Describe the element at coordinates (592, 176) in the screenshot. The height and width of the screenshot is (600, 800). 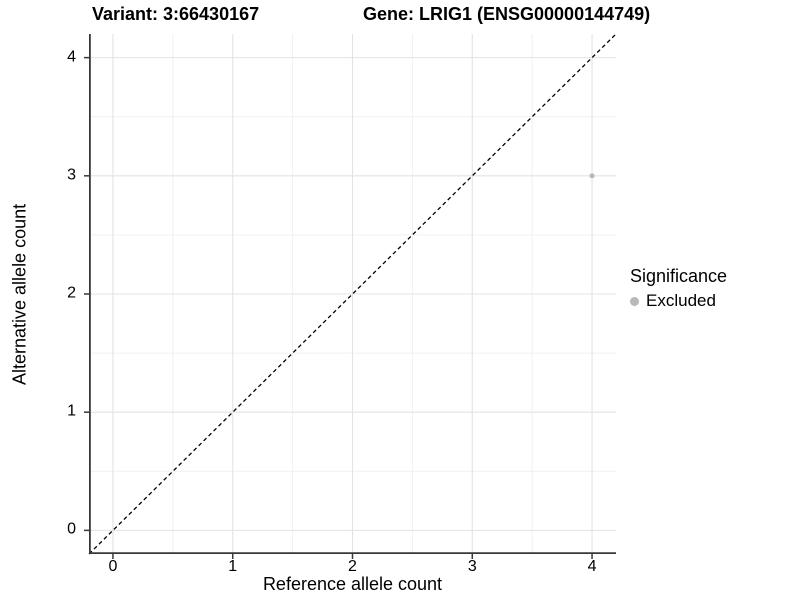
I see `data-point` at that location.